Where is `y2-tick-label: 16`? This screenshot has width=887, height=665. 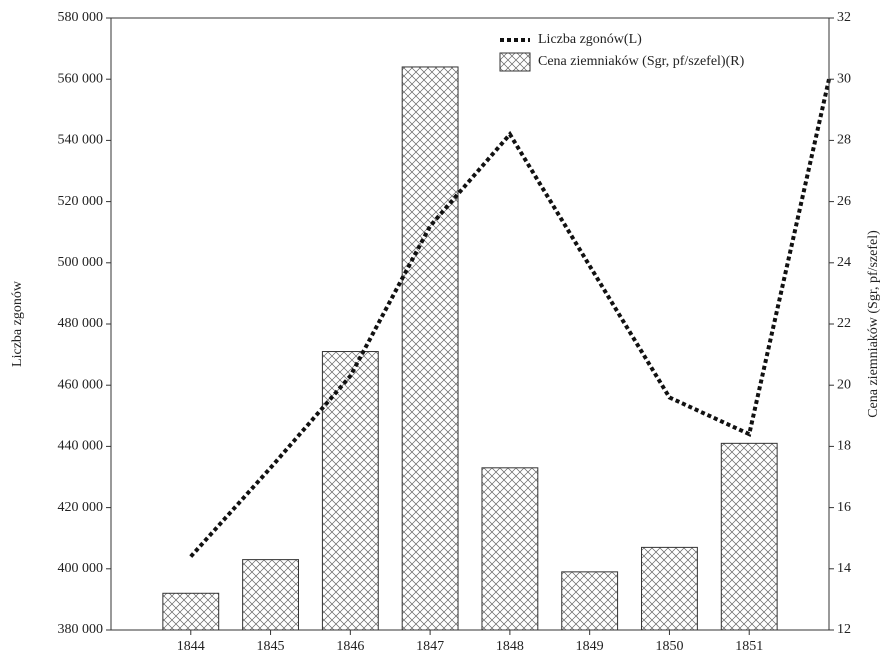 y2-tick-label: 16 is located at coordinates (844, 507).